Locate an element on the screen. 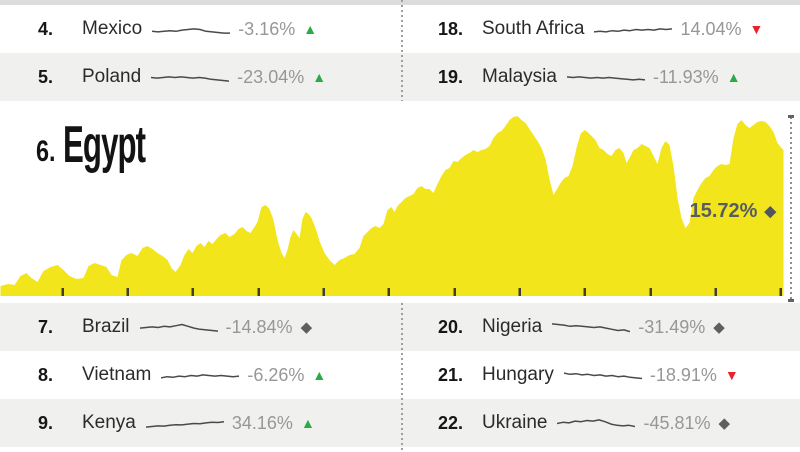 Image resolution: width=800 pixels, height=452 pixels. ranking-row-hungary: 21. Hungary -18.91% ▼ is located at coordinates (600, 375).